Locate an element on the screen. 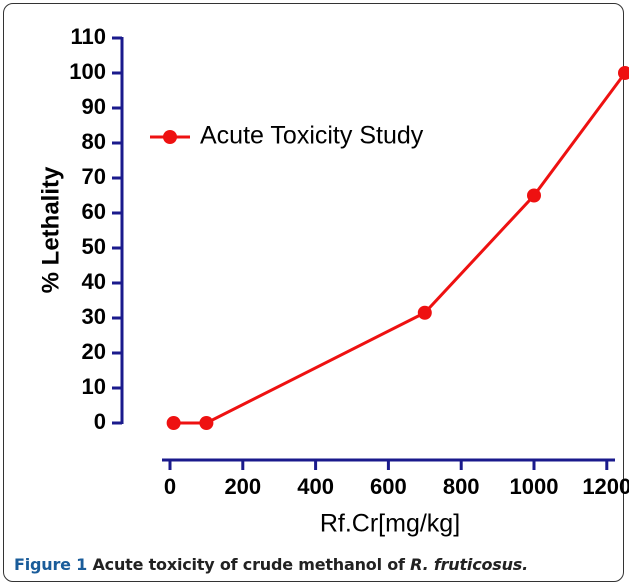  x-tick-label: 1000 is located at coordinates (534, 486).